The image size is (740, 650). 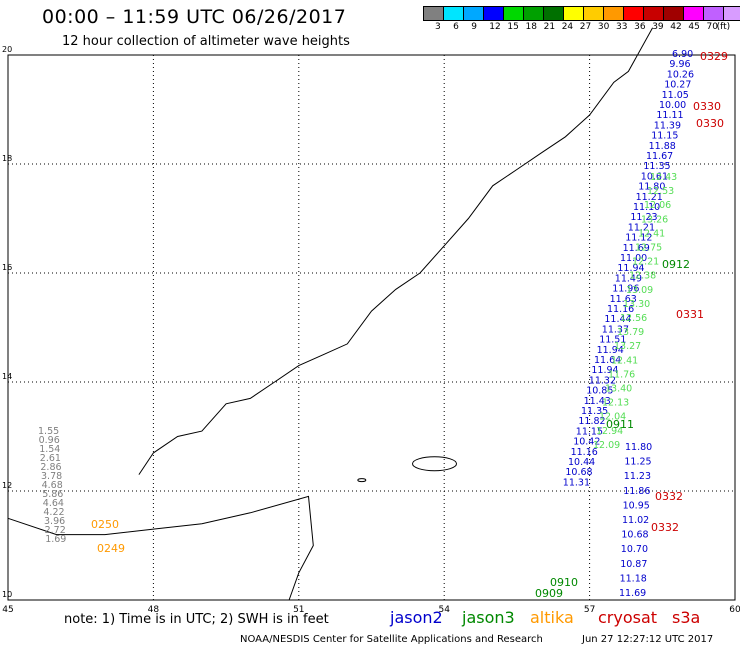 I want to click on wave-height-label: 13.27, so click(x=627, y=346).